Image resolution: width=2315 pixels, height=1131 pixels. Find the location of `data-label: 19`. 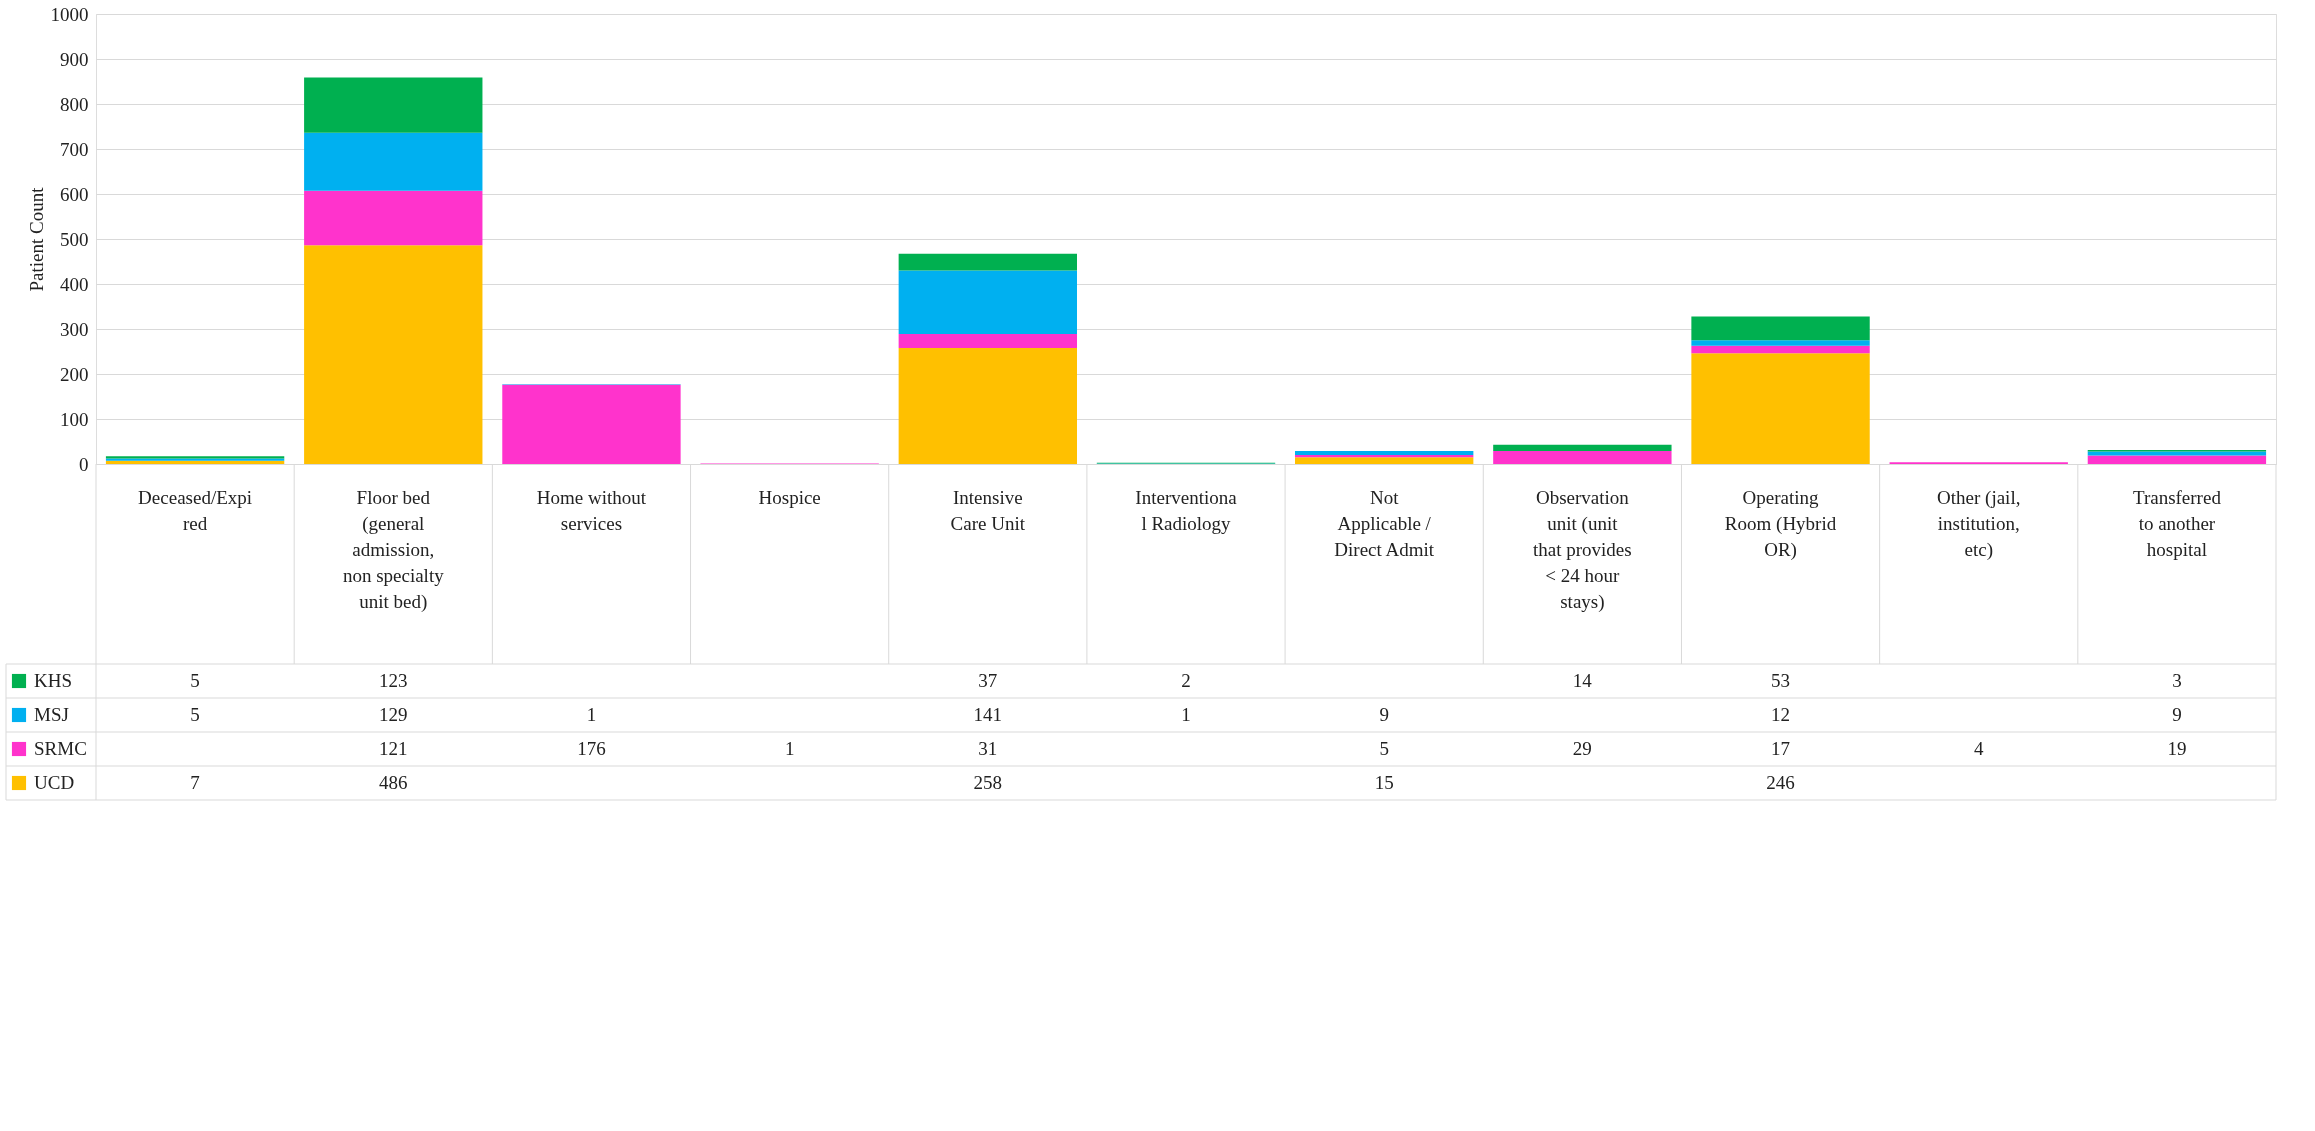

data-label: 19 is located at coordinates (2177, 748).